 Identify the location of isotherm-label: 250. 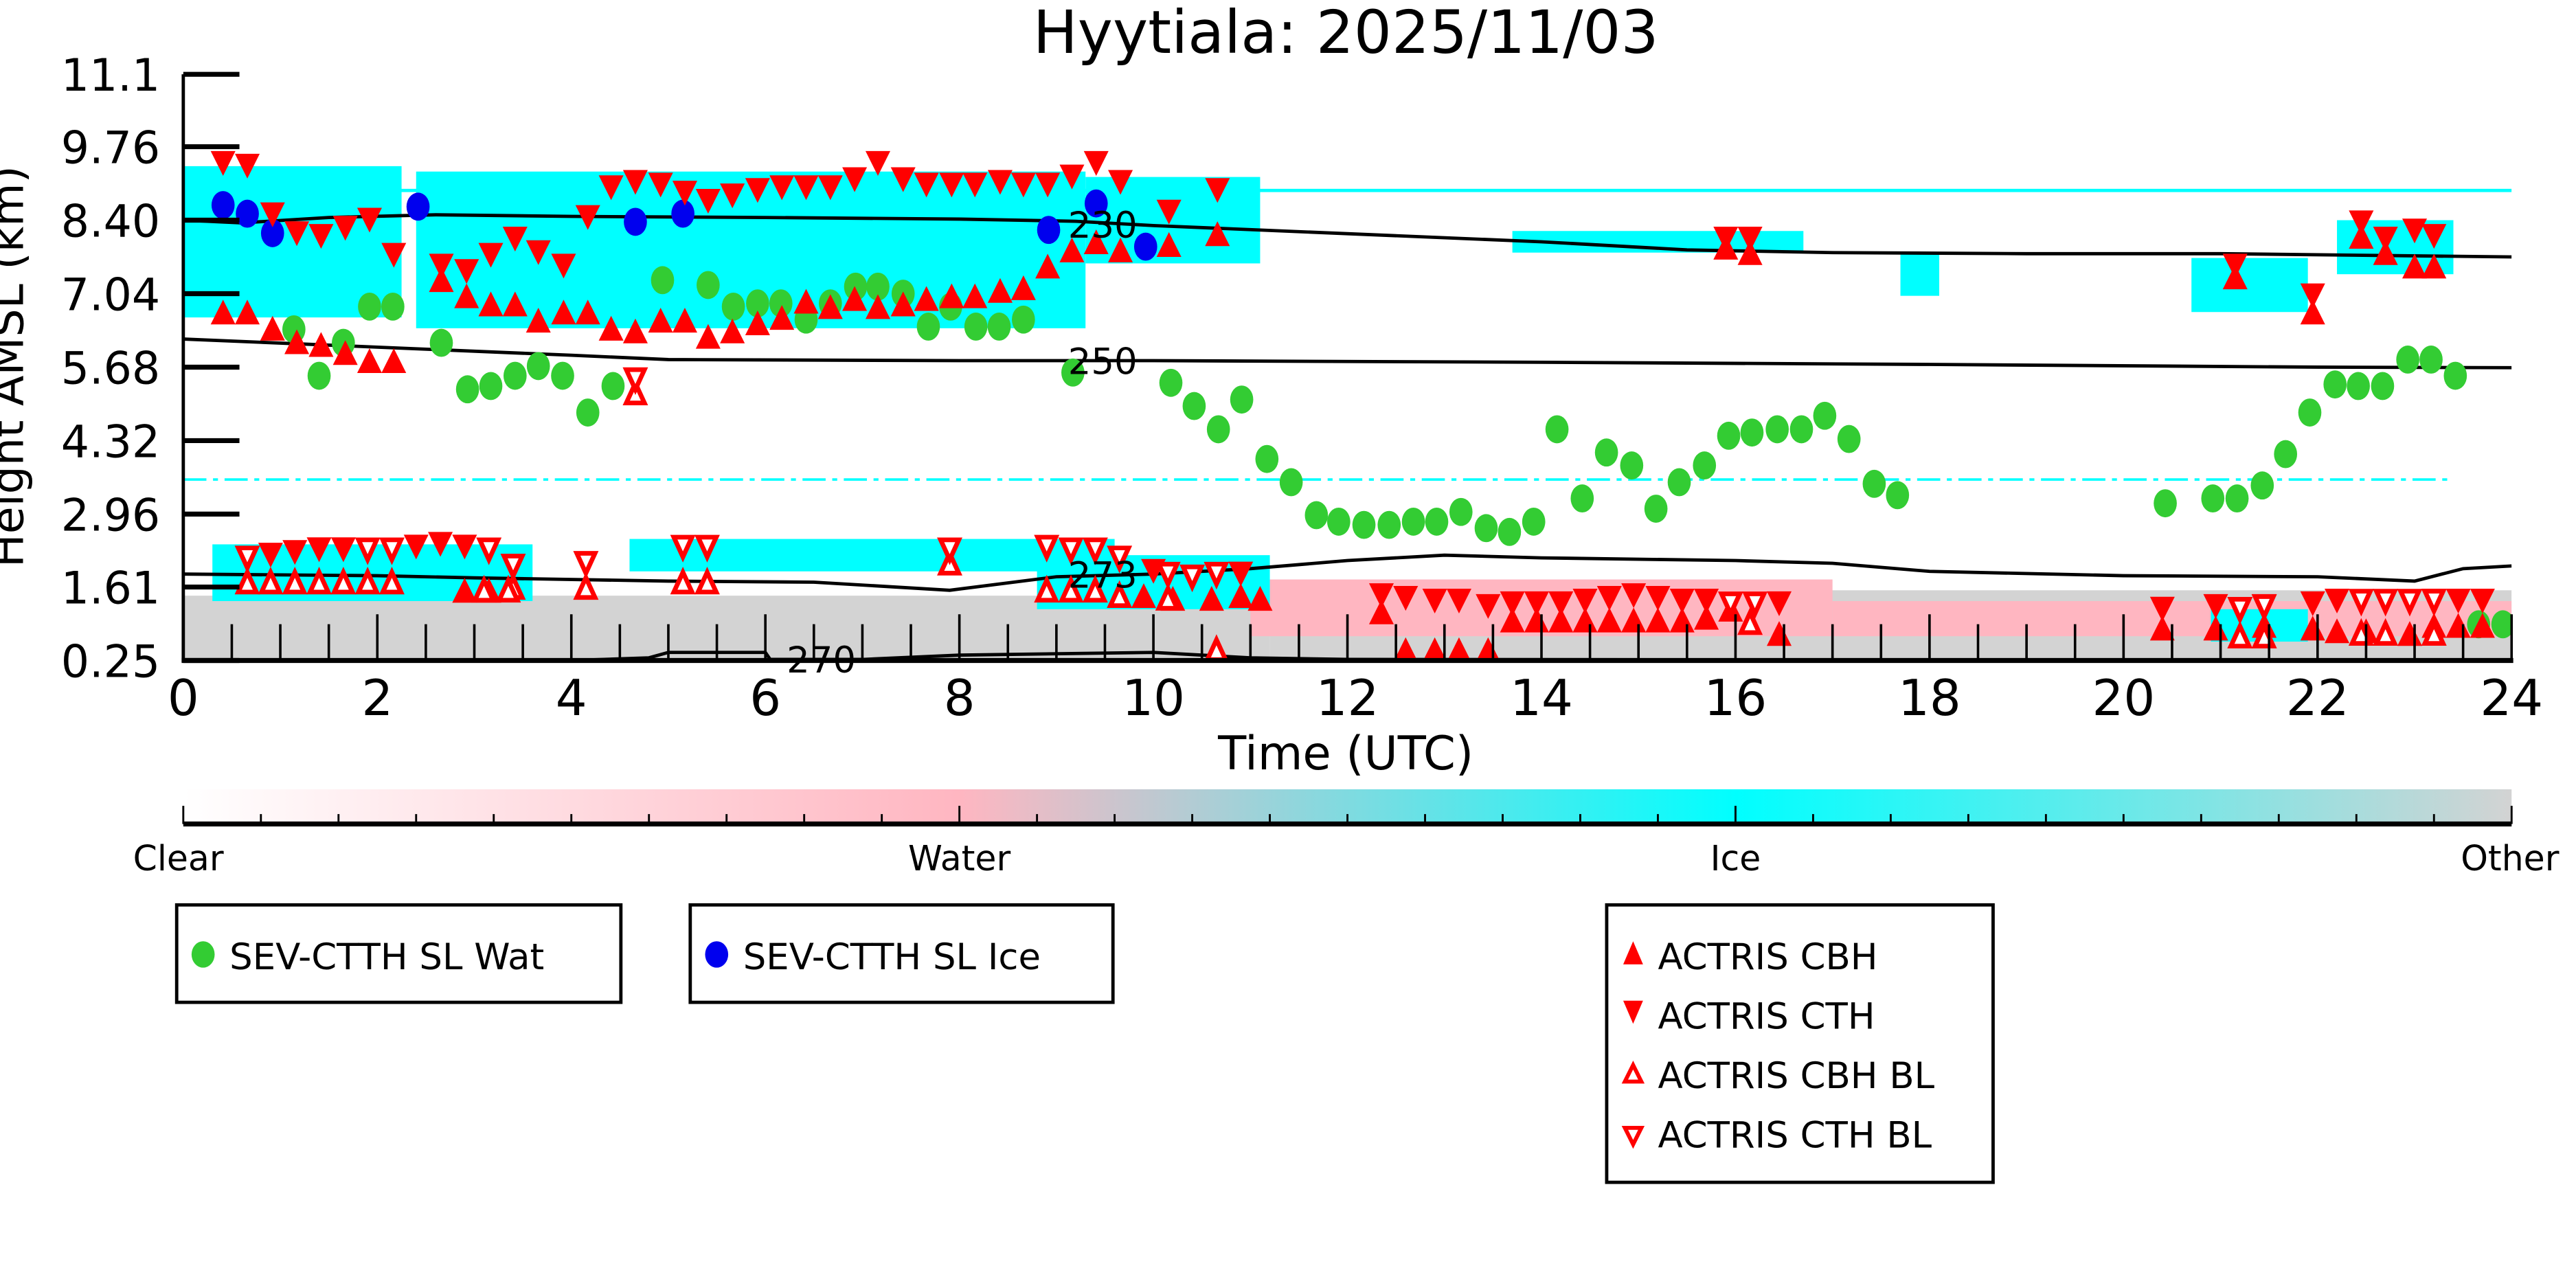
(1103, 362).